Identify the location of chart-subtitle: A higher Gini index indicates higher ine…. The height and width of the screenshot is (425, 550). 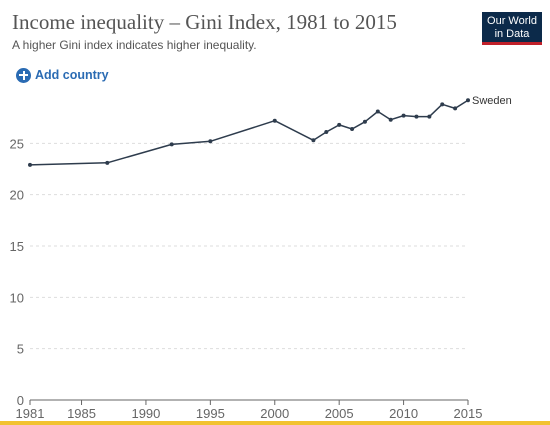
(134, 45).